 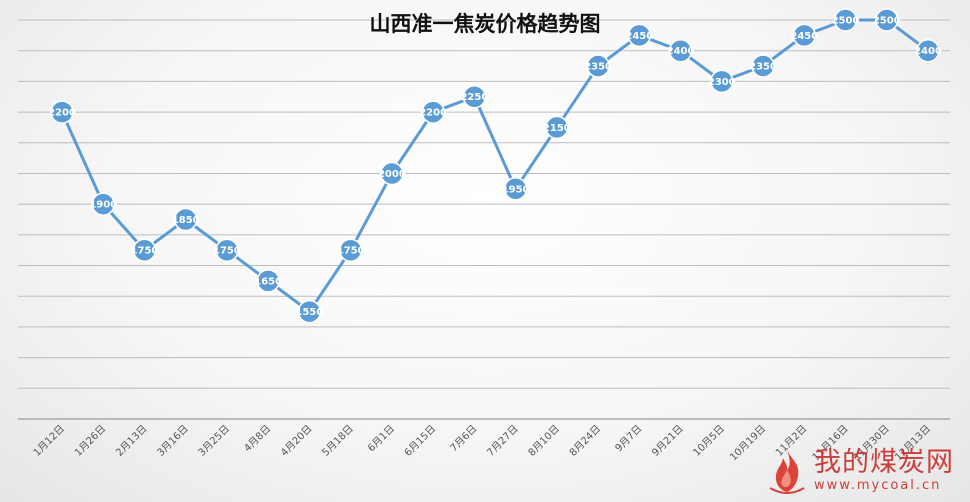 I want to click on data-label: 2150, so click(x=557, y=128).